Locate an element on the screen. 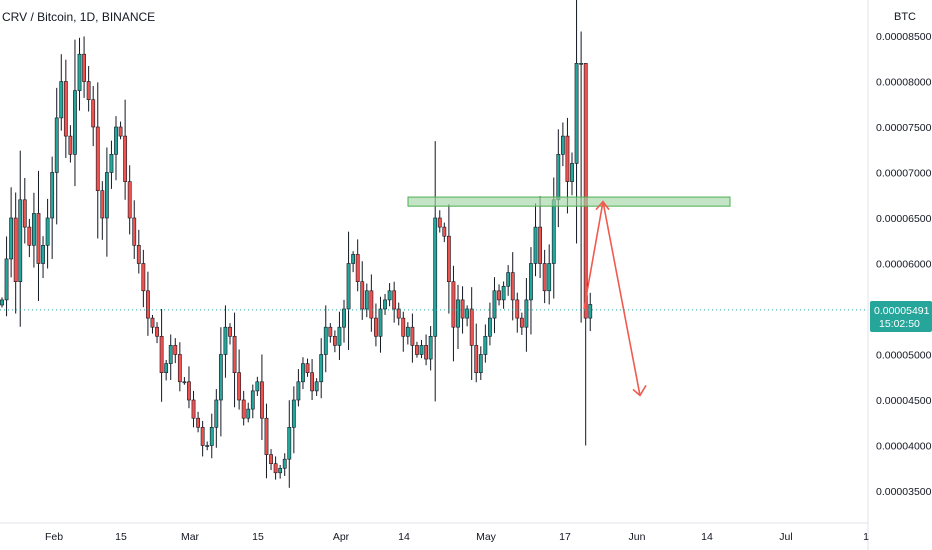  y-tick-label: 0.00005000 is located at coordinates (904, 356).